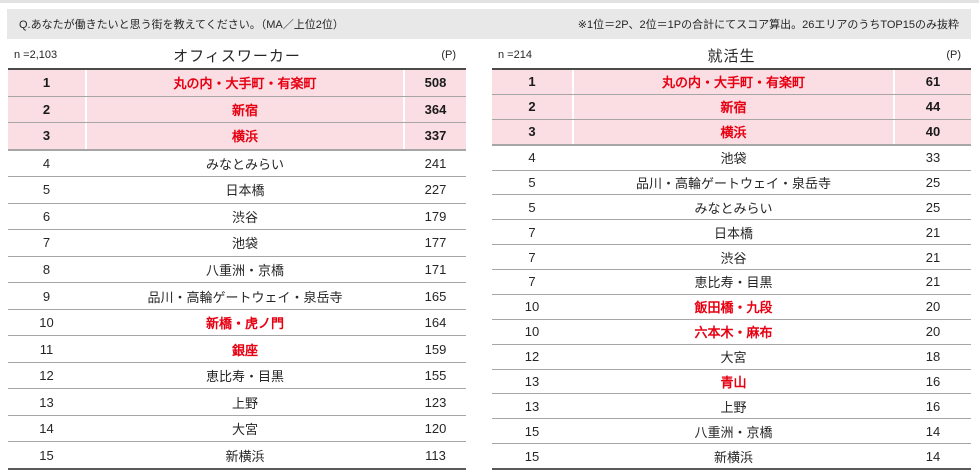 This screenshot has width=979, height=472. I want to click on rank-cell: 6, so click(46, 216).